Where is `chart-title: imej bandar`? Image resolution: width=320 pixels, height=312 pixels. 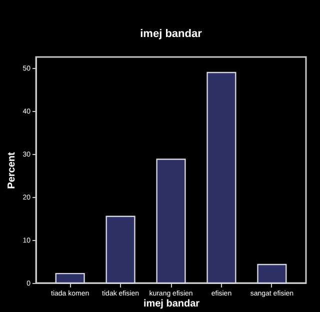
chart-title: imej bandar is located at coordinates (171, 34).